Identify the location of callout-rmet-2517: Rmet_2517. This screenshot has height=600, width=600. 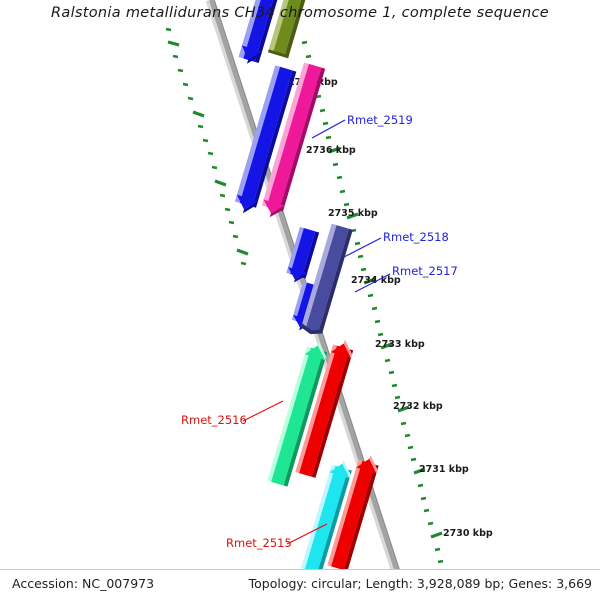
(406, 278).